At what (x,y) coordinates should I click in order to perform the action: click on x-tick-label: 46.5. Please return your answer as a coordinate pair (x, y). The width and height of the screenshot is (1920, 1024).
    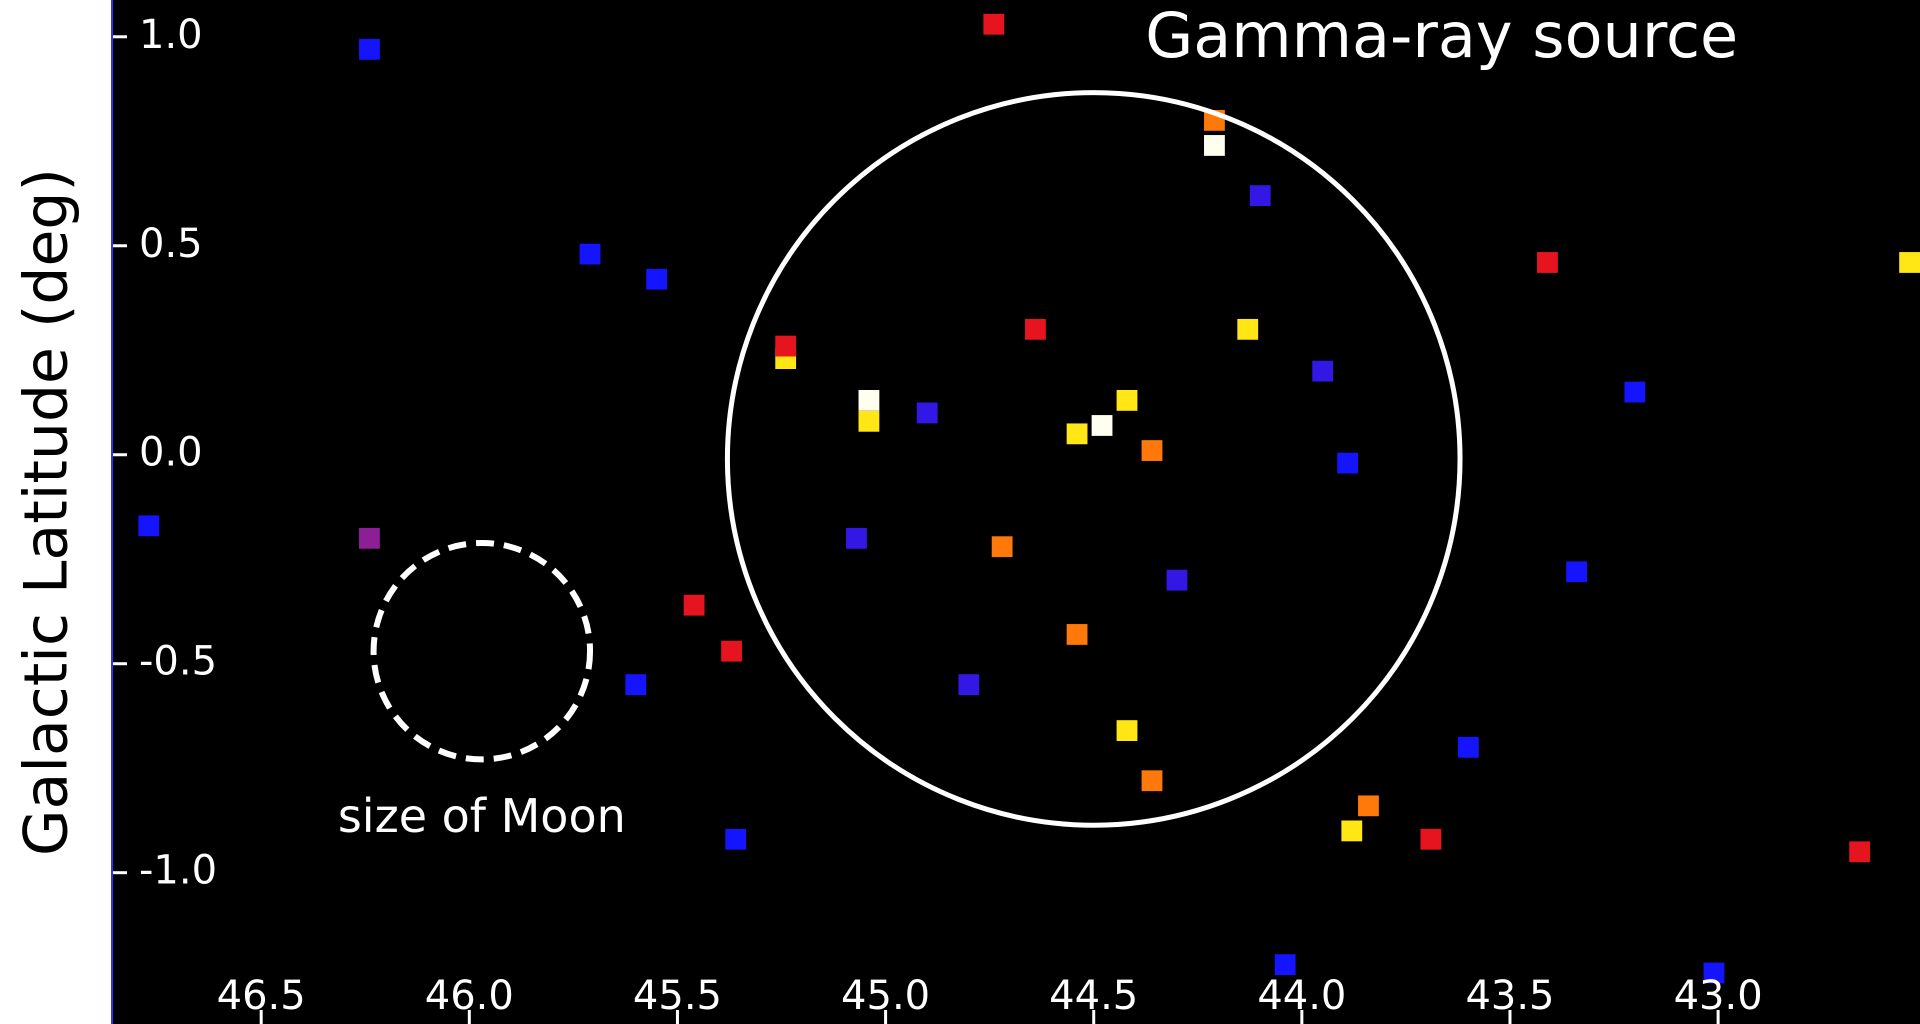
    Looking at the image, I should click on (261, 996).